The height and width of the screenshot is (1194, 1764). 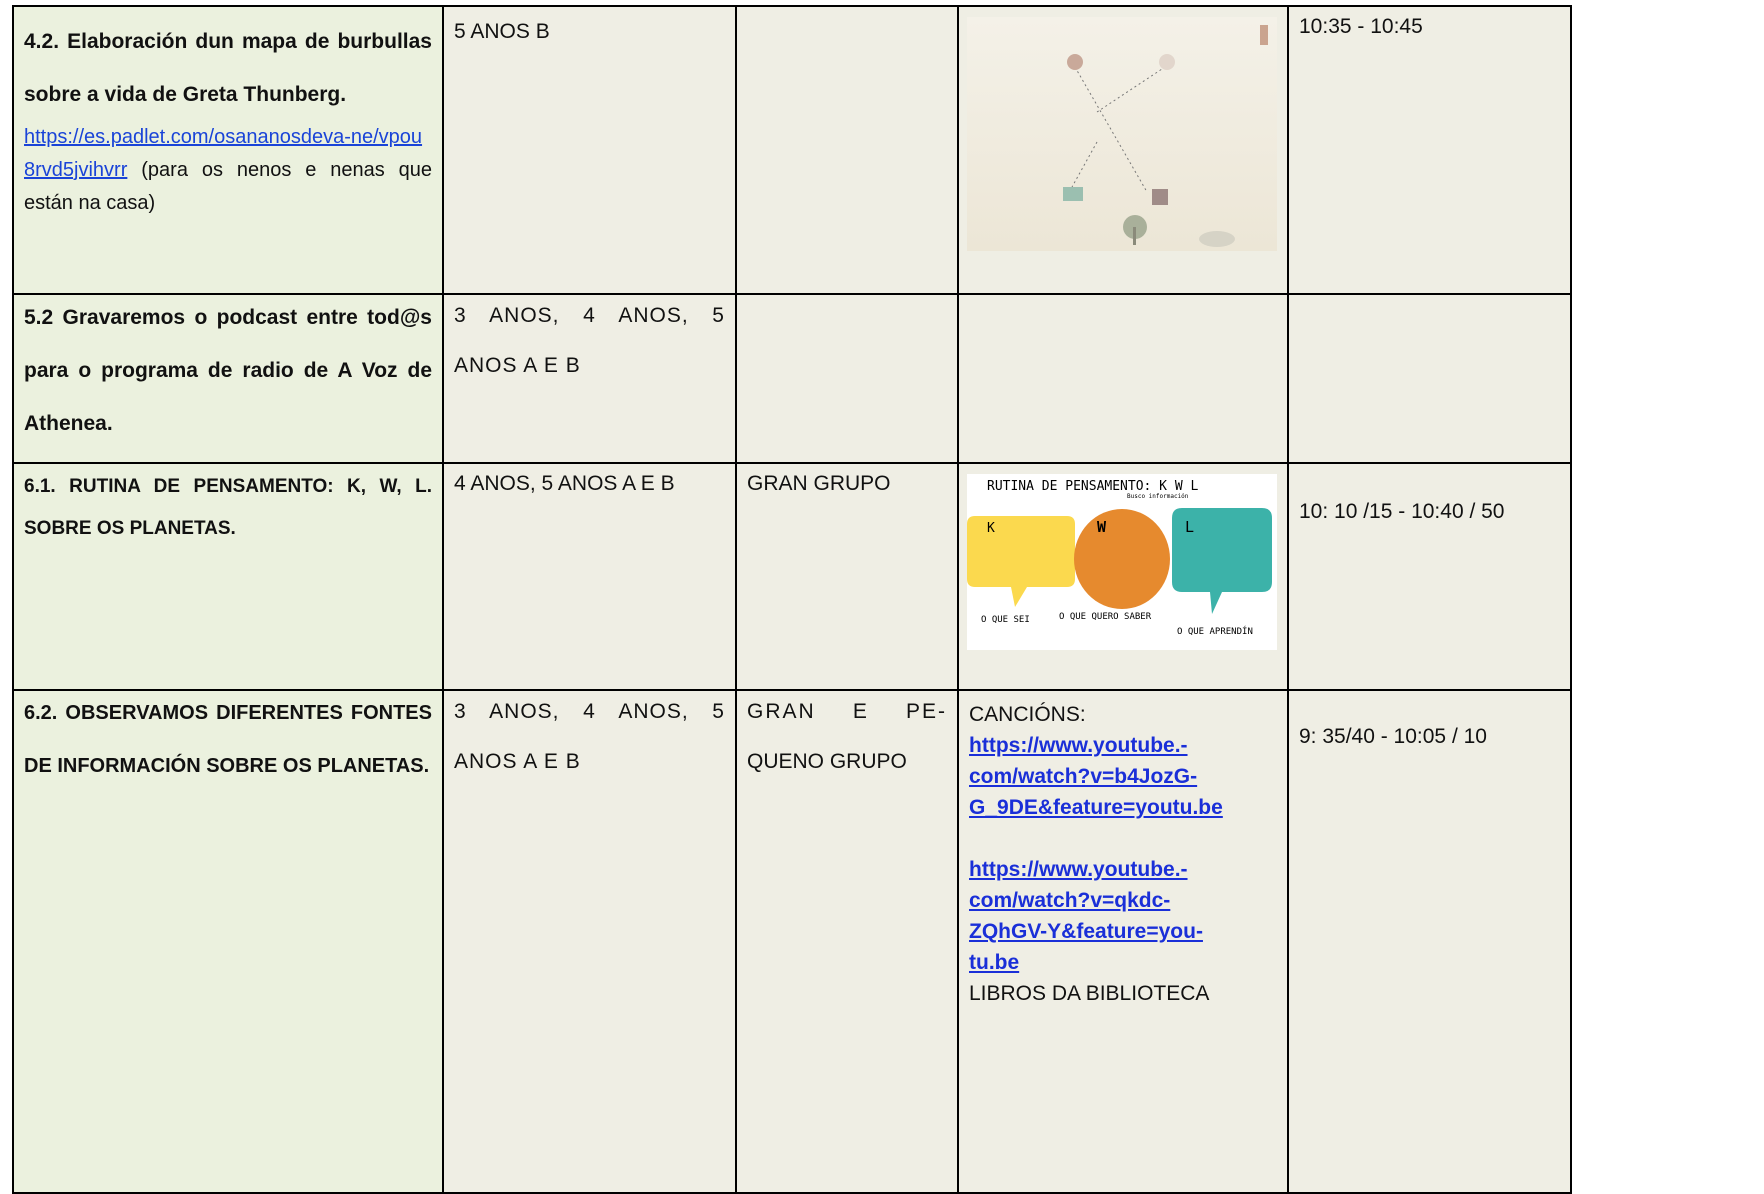 What do you see at coordinates (1083, 776) in the screenshot?
I see `link-line: com/watch?v=b4JozG-` at bounding box center [1083, 776].